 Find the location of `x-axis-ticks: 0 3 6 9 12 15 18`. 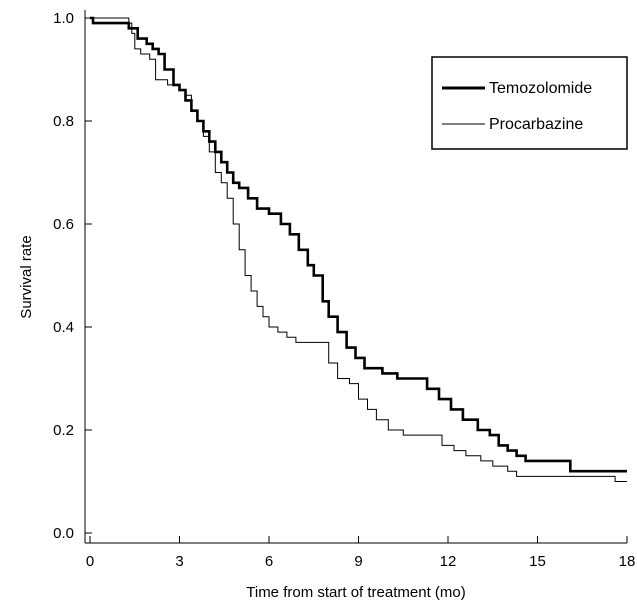

x-axis-ticks: 0 3 6 9 12 15 18 is located at coordinates (361, 553).